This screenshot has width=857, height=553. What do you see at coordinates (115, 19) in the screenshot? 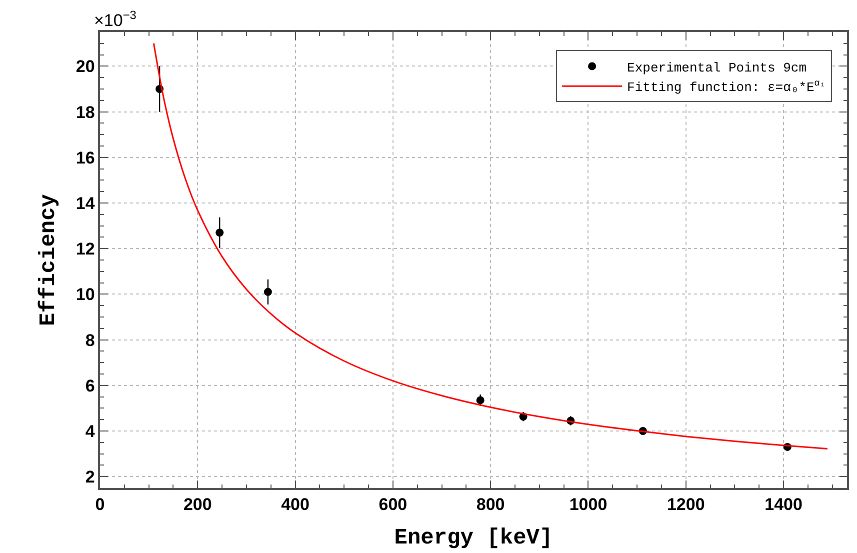
I see `text: ×10$^{−3}$` at bounding box center [115, 19].